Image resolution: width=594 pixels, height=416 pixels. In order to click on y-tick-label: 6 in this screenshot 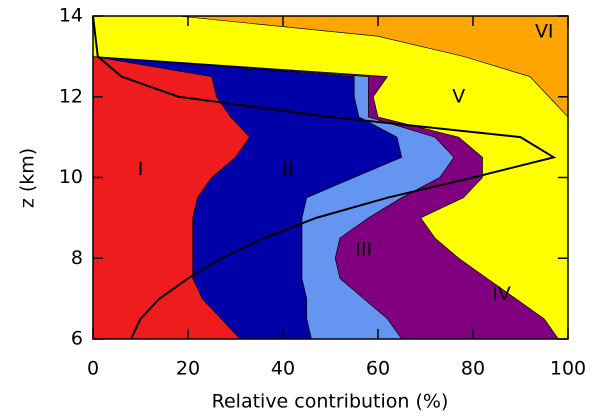, I will do `click(77, 339)`.